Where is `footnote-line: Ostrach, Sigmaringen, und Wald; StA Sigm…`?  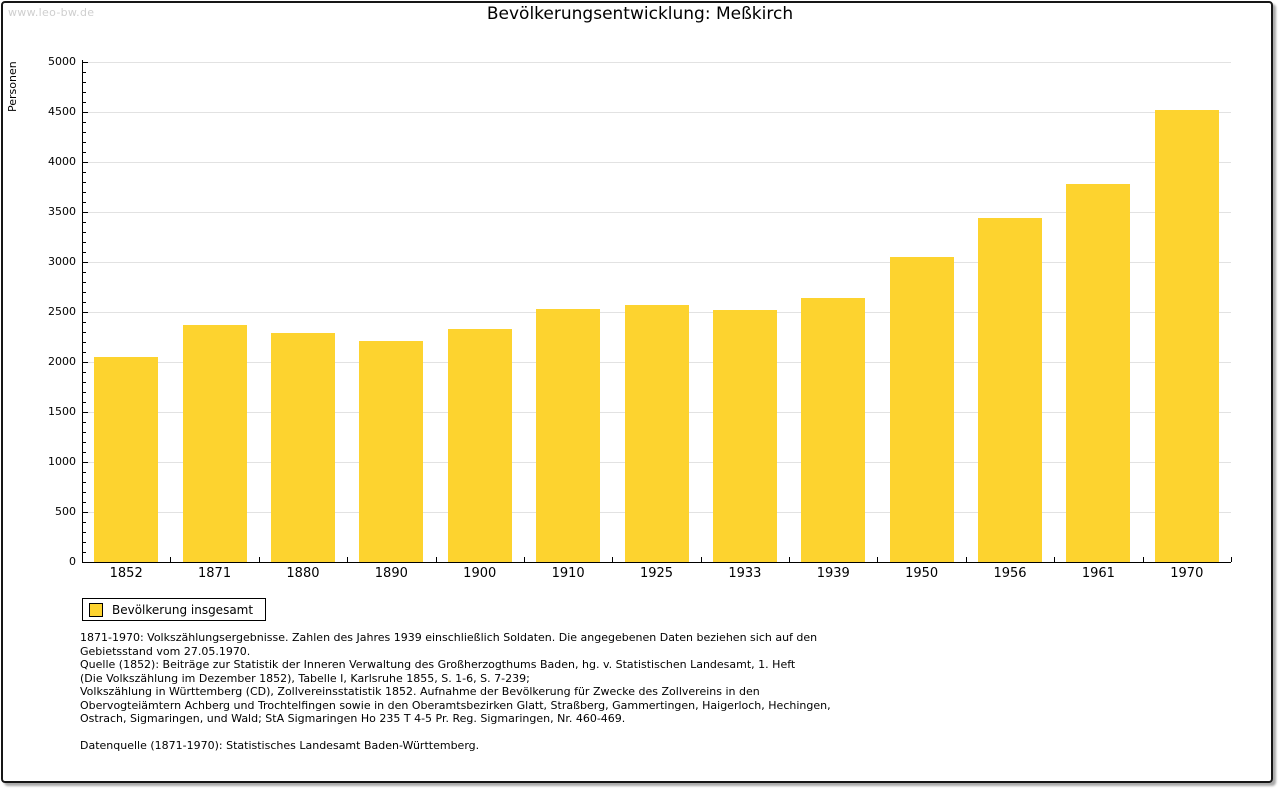
footnote-line: Ostrach, Sigmaringen, und Wald; StA Sigm… is located at coordinates (353, 718).